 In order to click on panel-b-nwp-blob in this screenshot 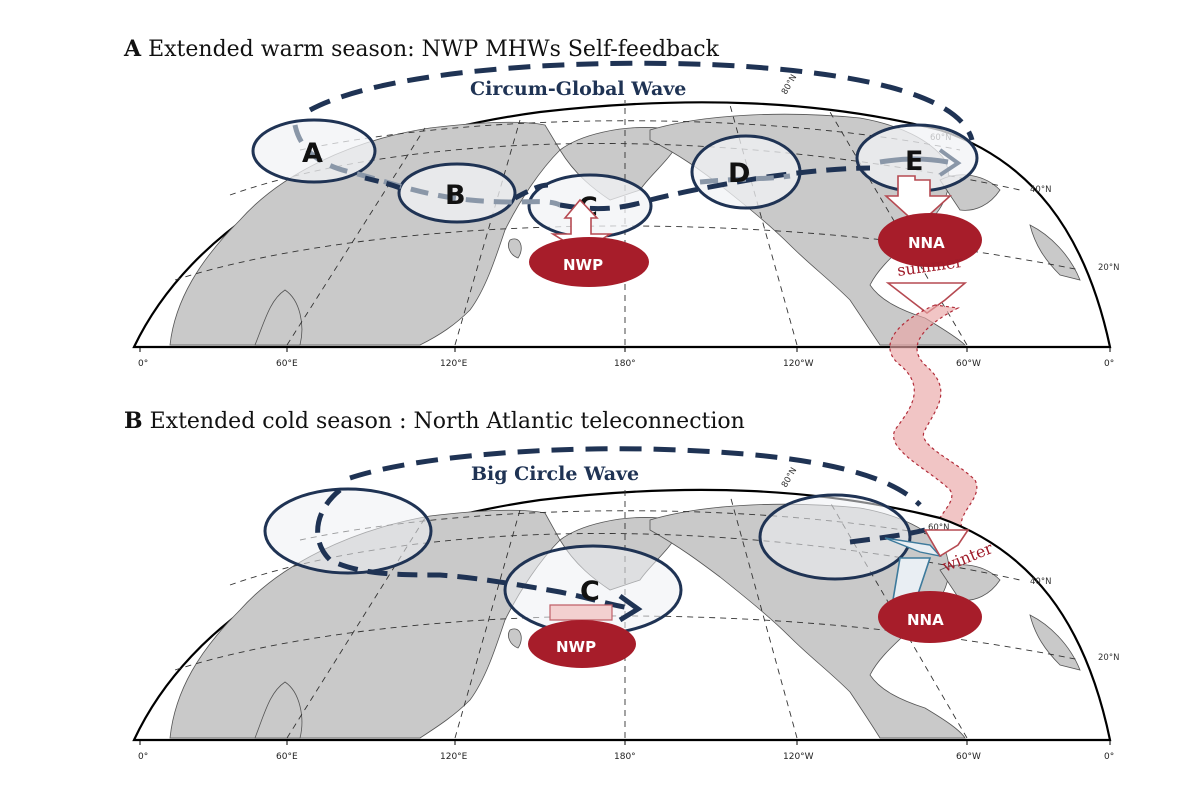, I will do `click(582, 644)`.